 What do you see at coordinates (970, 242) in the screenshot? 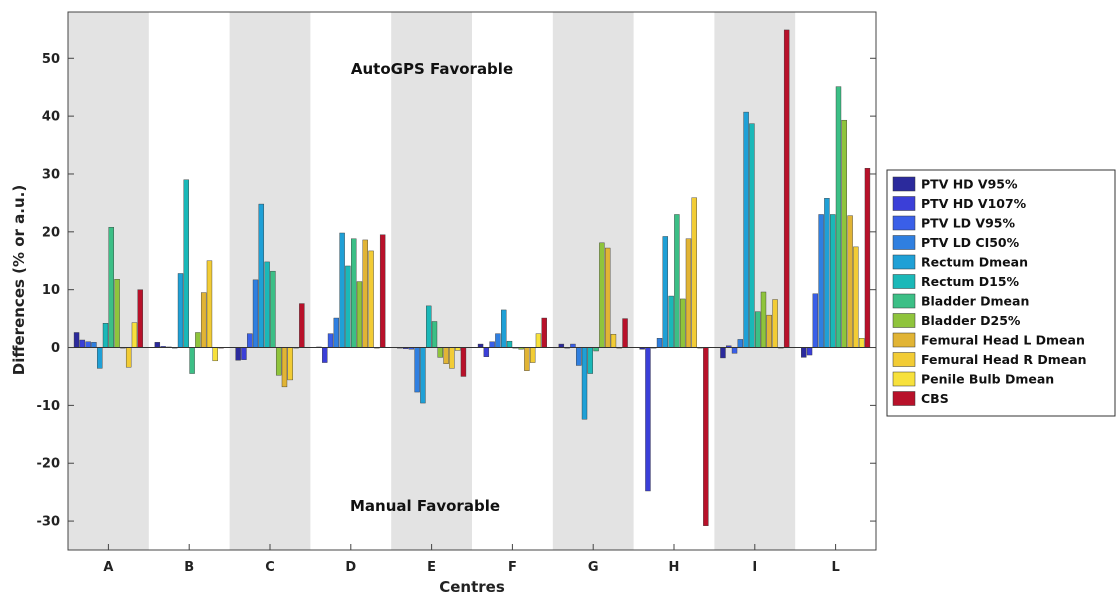
I see `legend-label-4: PTV LD CI50%` at bounding box center [970, 242].